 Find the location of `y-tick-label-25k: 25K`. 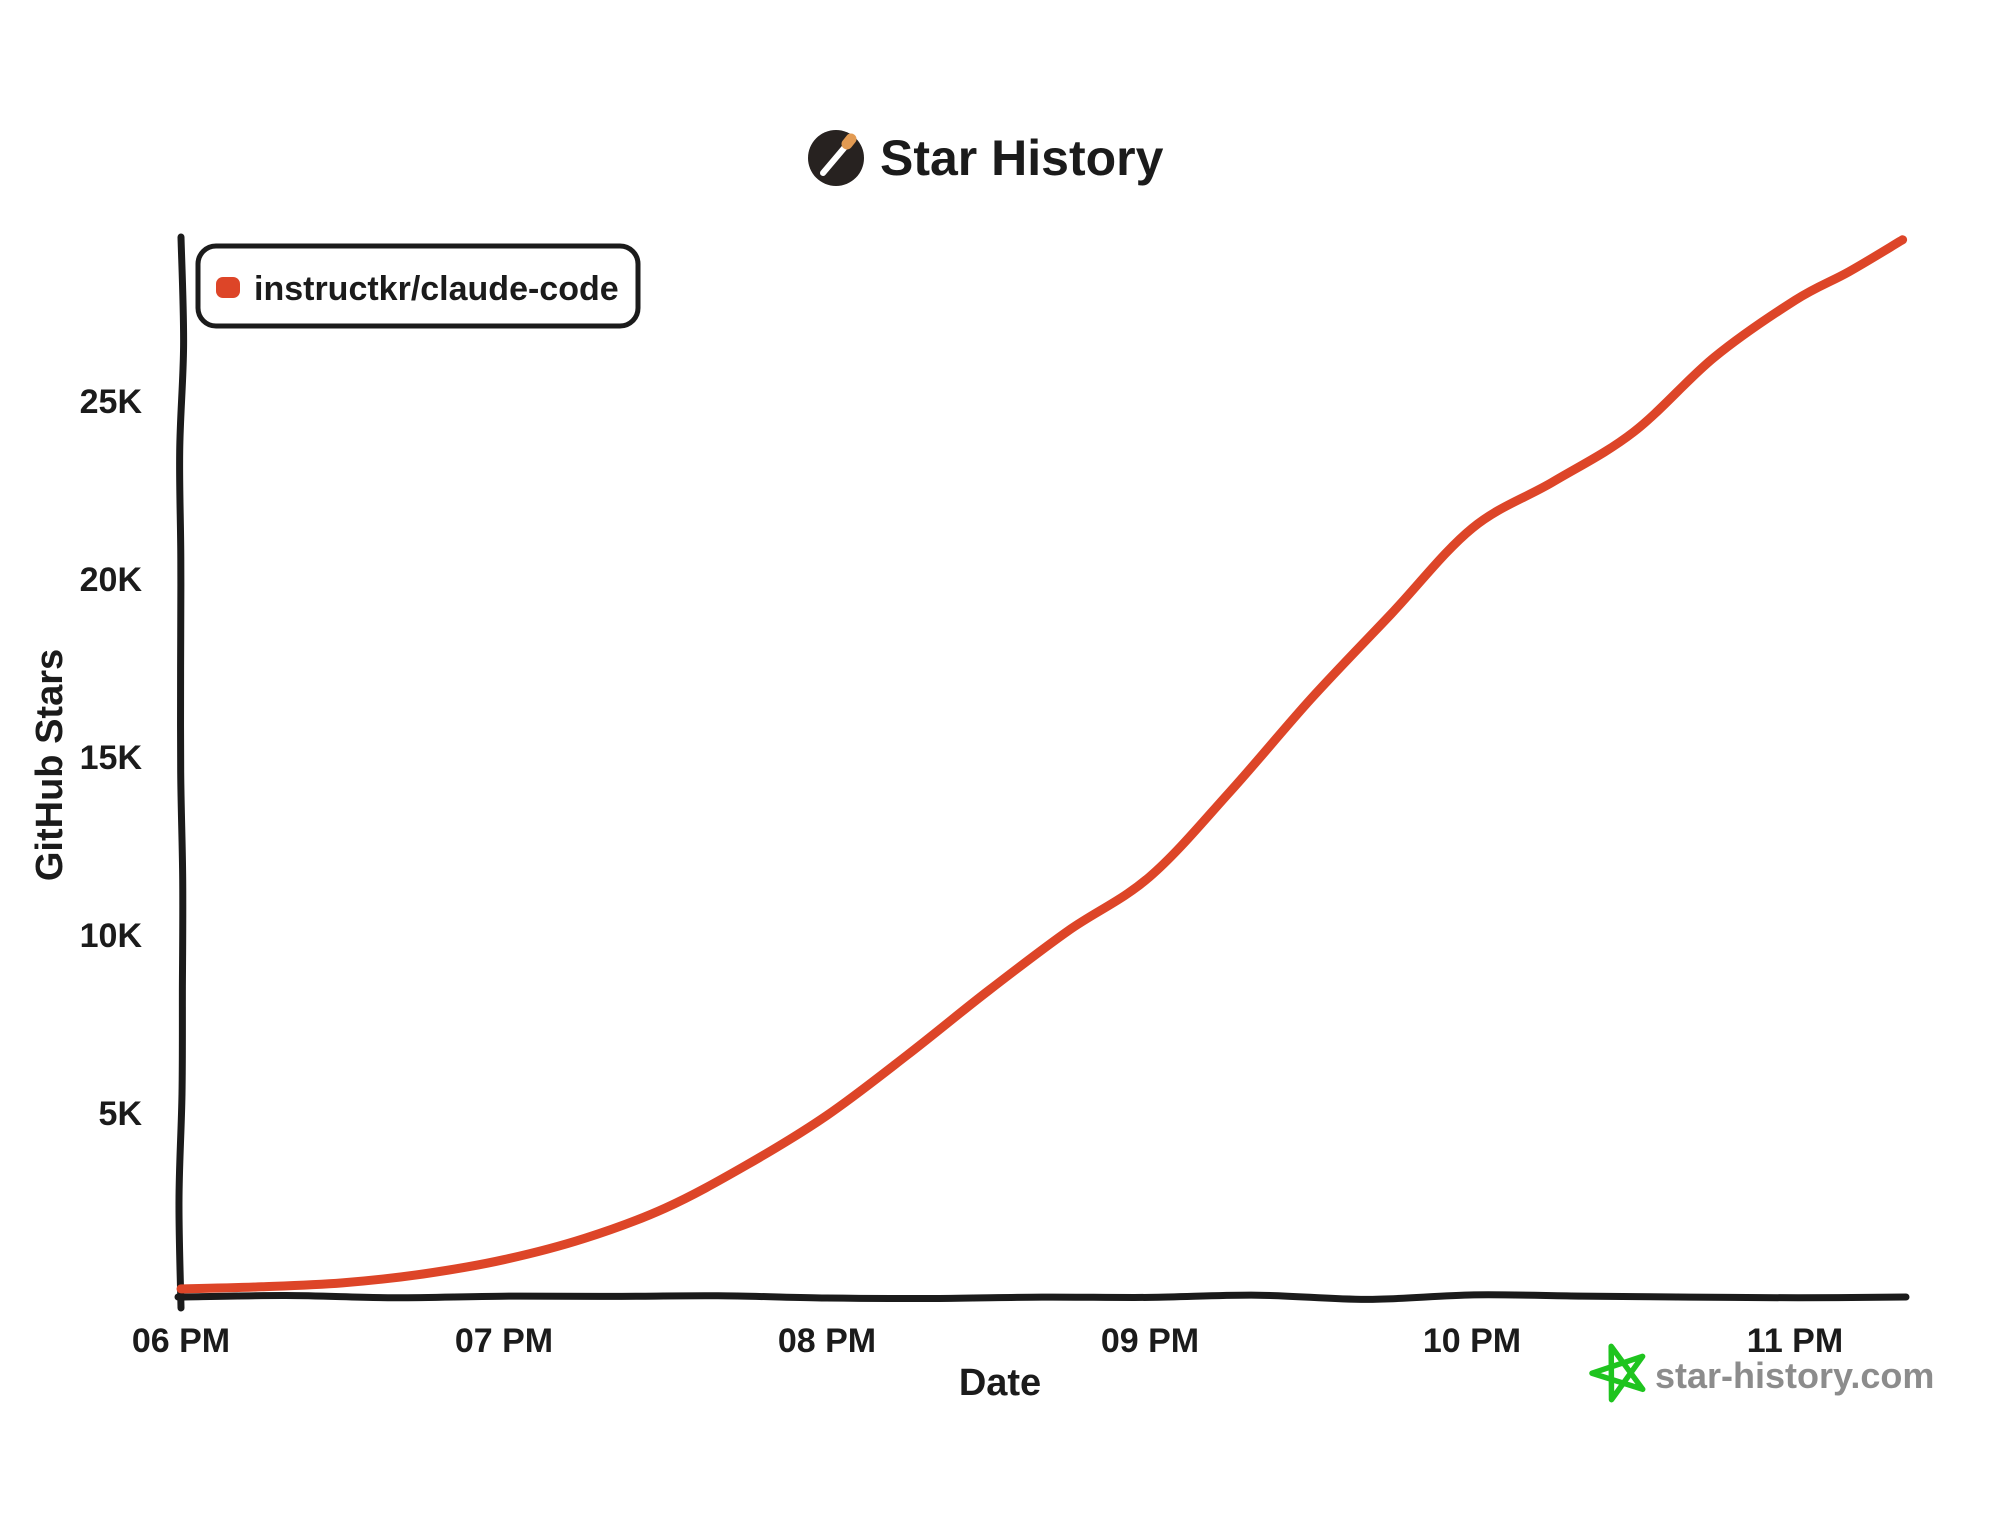

y-tick-label-25k: 25K is located at coordinates (111, 402).